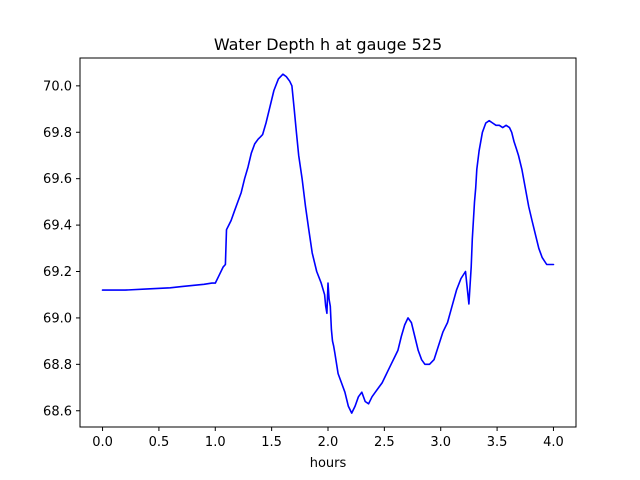 The width and height of the screenshot is (640, 480). What do you see at coordinates (215, 442) in the screenshot?
I see `x-tick-label: 1.0` at bounding box center [215, 442].